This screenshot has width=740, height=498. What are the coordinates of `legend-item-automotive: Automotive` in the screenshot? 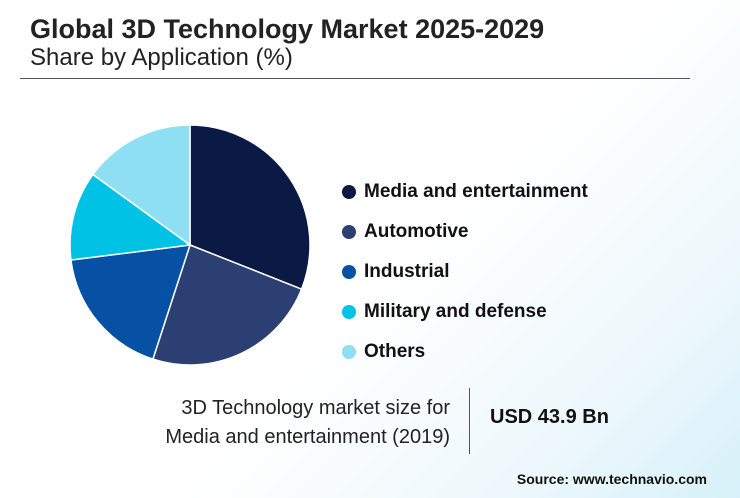 It's located at (465, 232).